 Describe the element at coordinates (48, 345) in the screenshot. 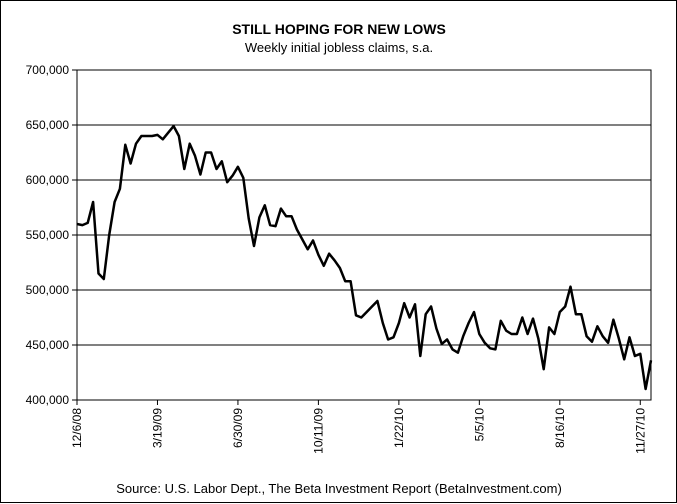

I see `y-tick-label: 450,000` at that location.